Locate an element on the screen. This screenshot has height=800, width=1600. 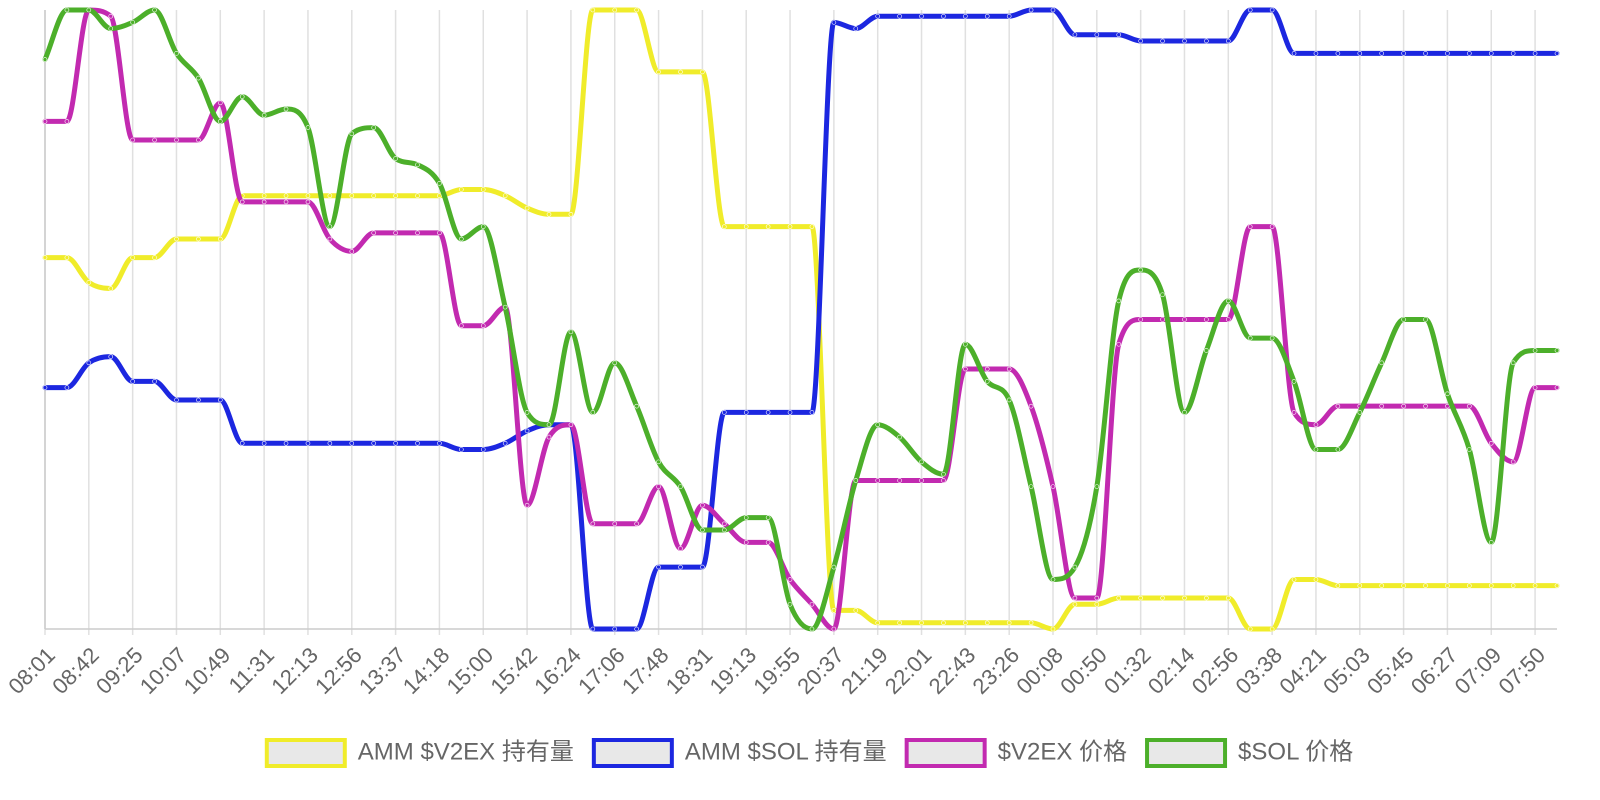
x-tick-label: 05:45 is located at coordinates (1390, 670).